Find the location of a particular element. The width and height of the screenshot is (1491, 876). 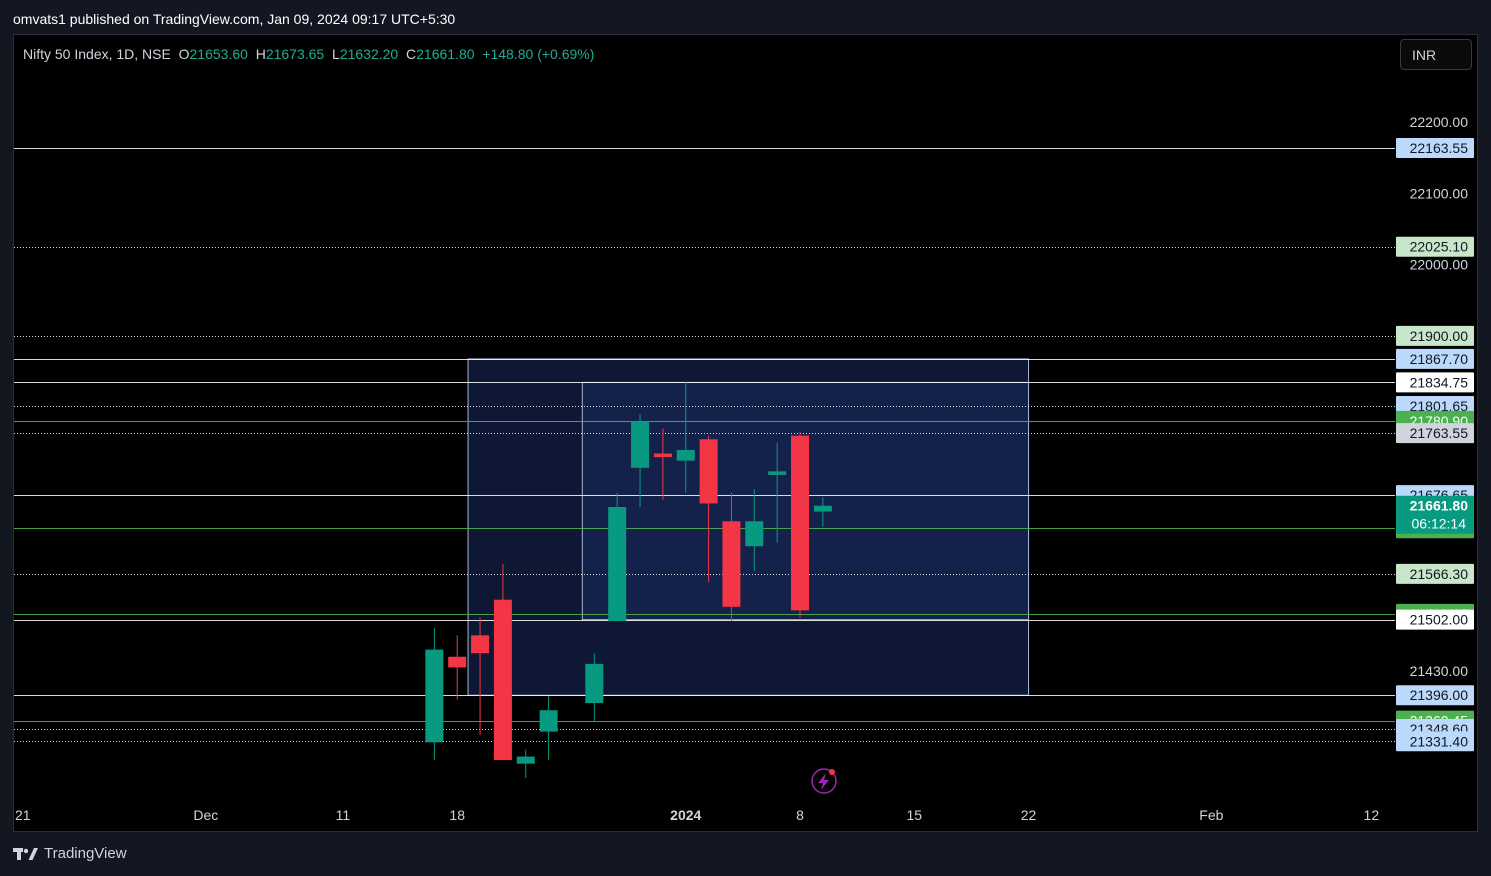

tradingview-logo-icon is located at coordinates (25, 853).